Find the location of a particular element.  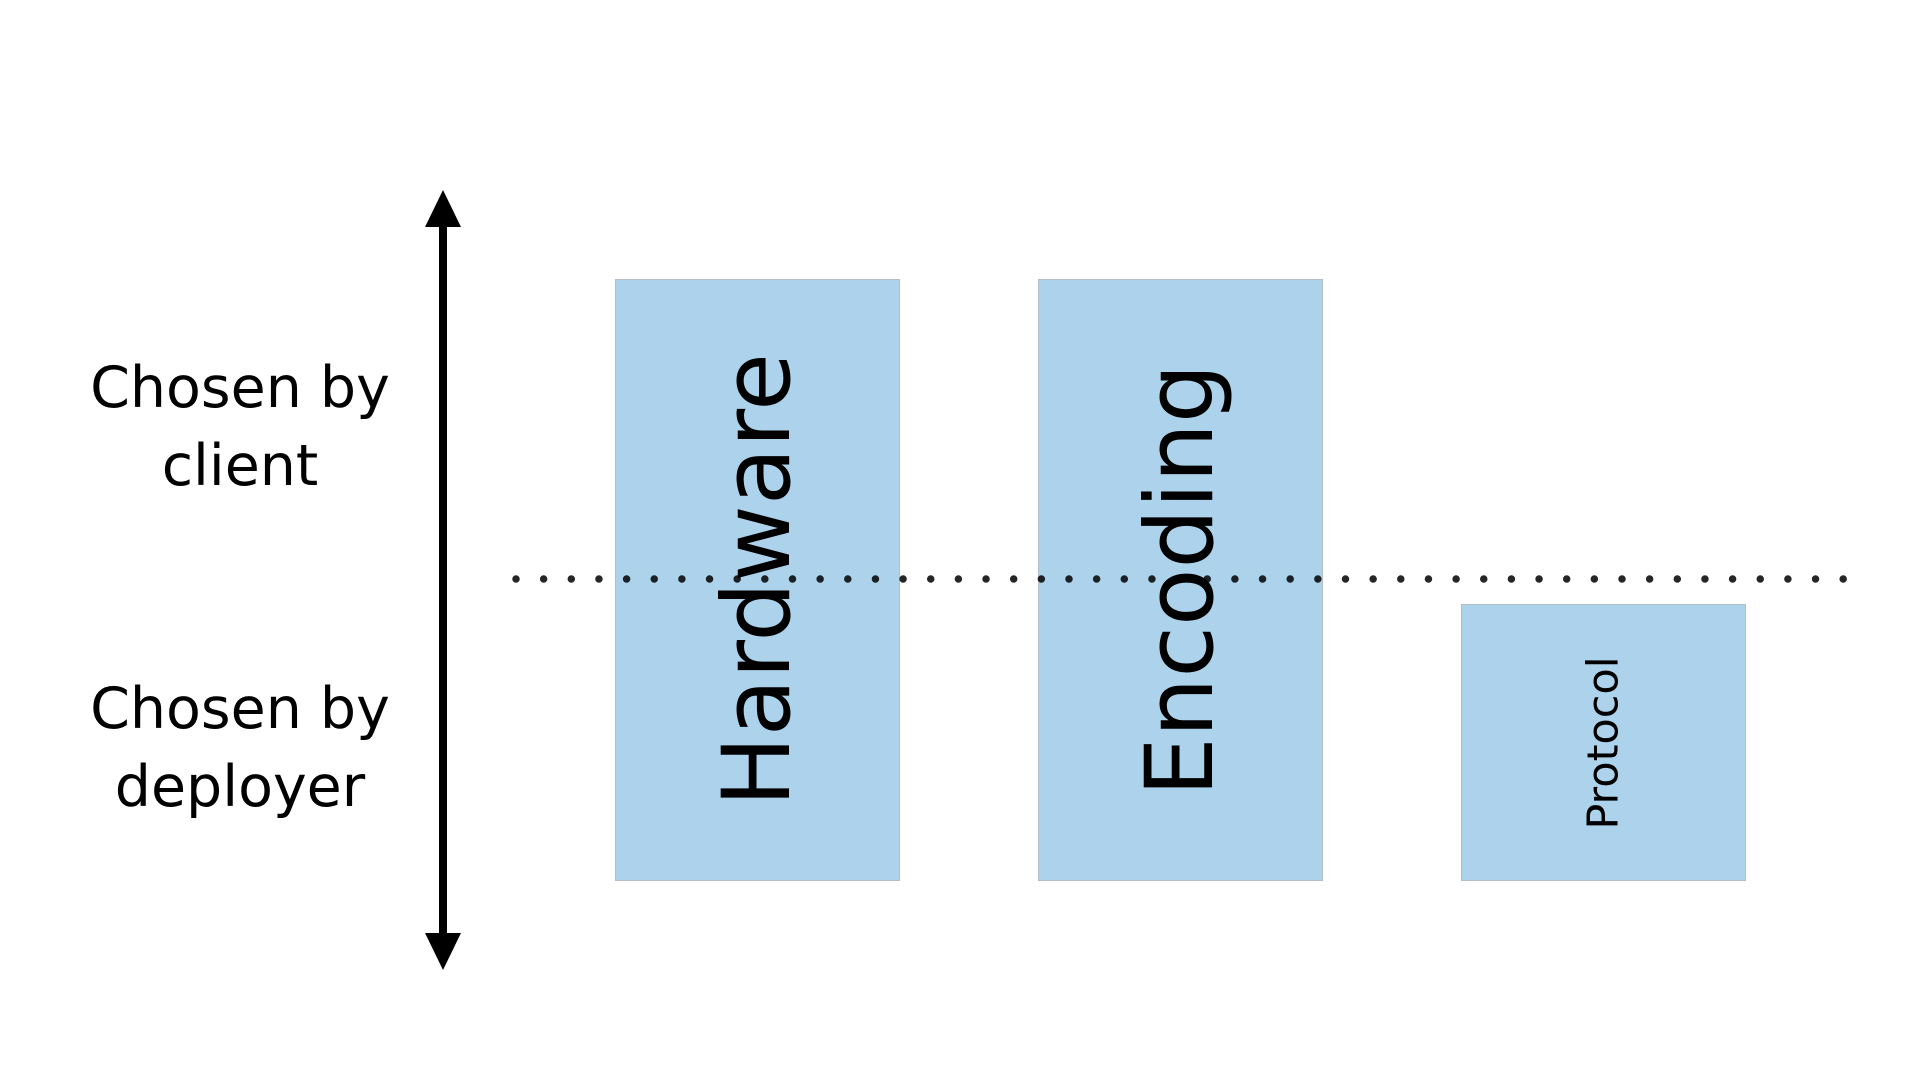

label-chosen-by-deployer: Chosen by deployer is located at coordinates (240, 748).